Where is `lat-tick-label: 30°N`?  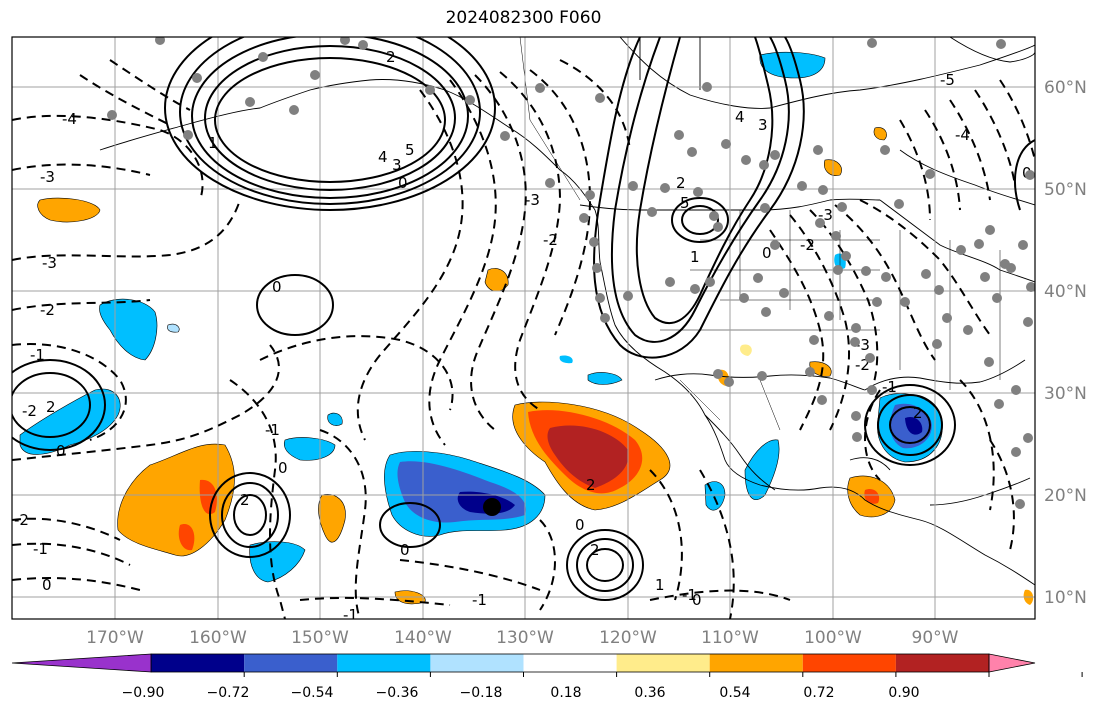 lat-tick-label: 30°N is located at coordinates (1065, 394).